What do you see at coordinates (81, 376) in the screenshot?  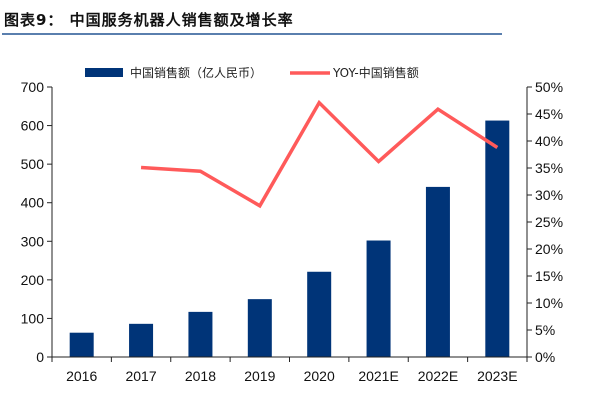 I see `x-tick-label: 2016` at bounding box center [81, 376].